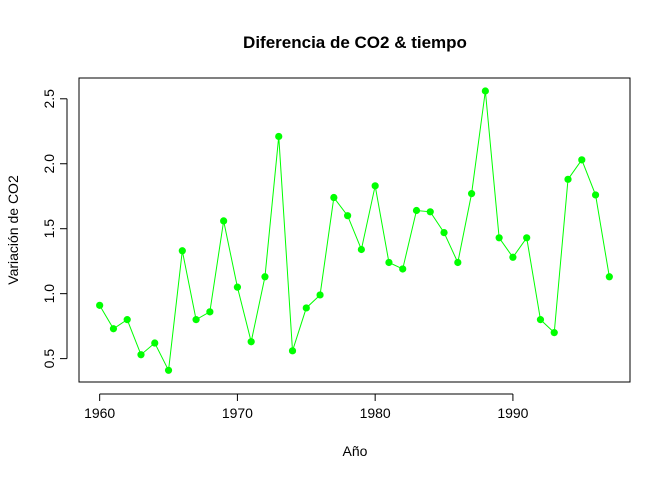 Image resolution: width=672 pixels, height=480 pixels. What do you see at coordinates (99, 413) in the screenshot?
I see `x-tick-label: 1960` at bounding box center [99, 413].